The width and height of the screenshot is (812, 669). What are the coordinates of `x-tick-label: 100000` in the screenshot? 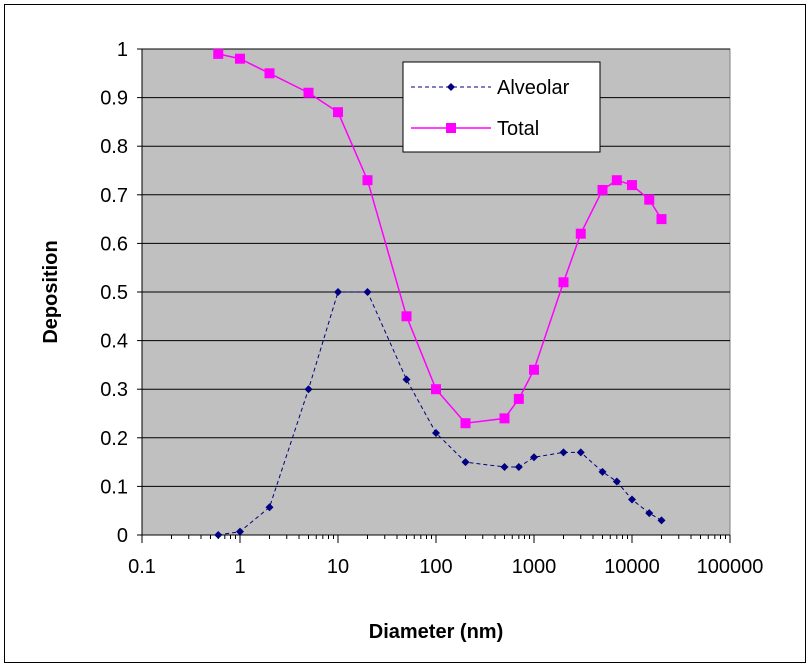 It's located at (730, 567).